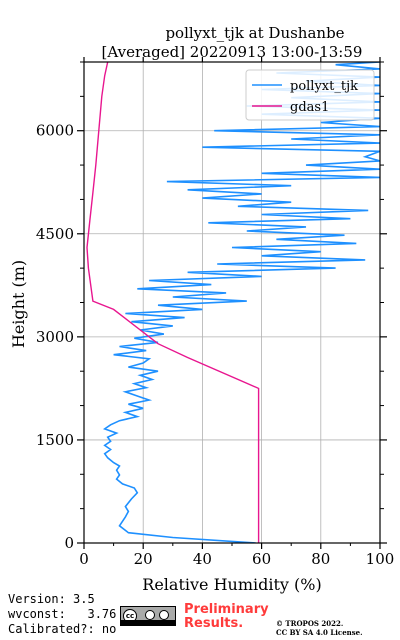 The height and width of the screenshot is (640, 400). I want to click on y-tick-label: 4500, so click(55, 234).